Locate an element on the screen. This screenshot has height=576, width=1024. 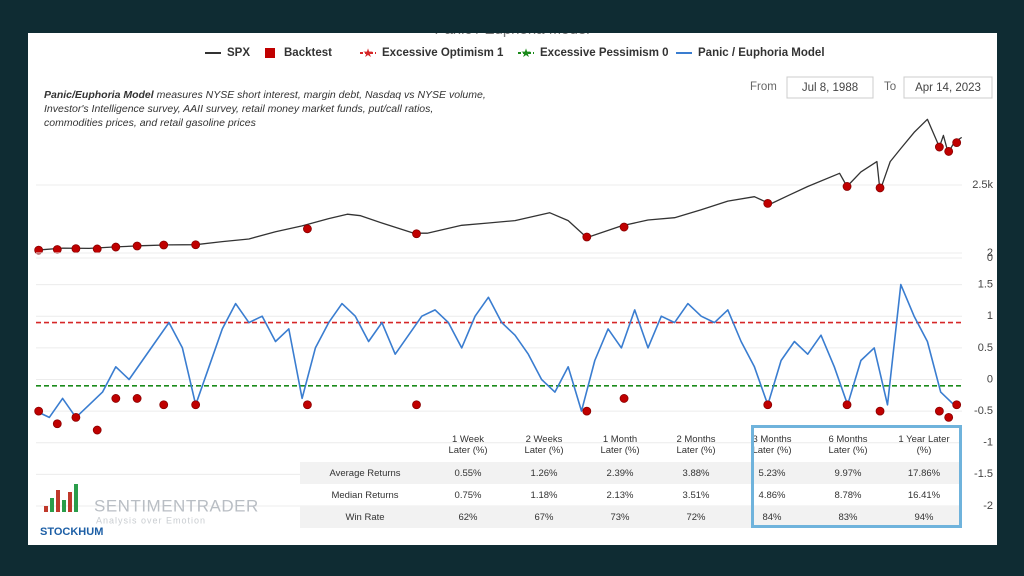
table-cell: 3.51% is located at coordinates (696, 495).